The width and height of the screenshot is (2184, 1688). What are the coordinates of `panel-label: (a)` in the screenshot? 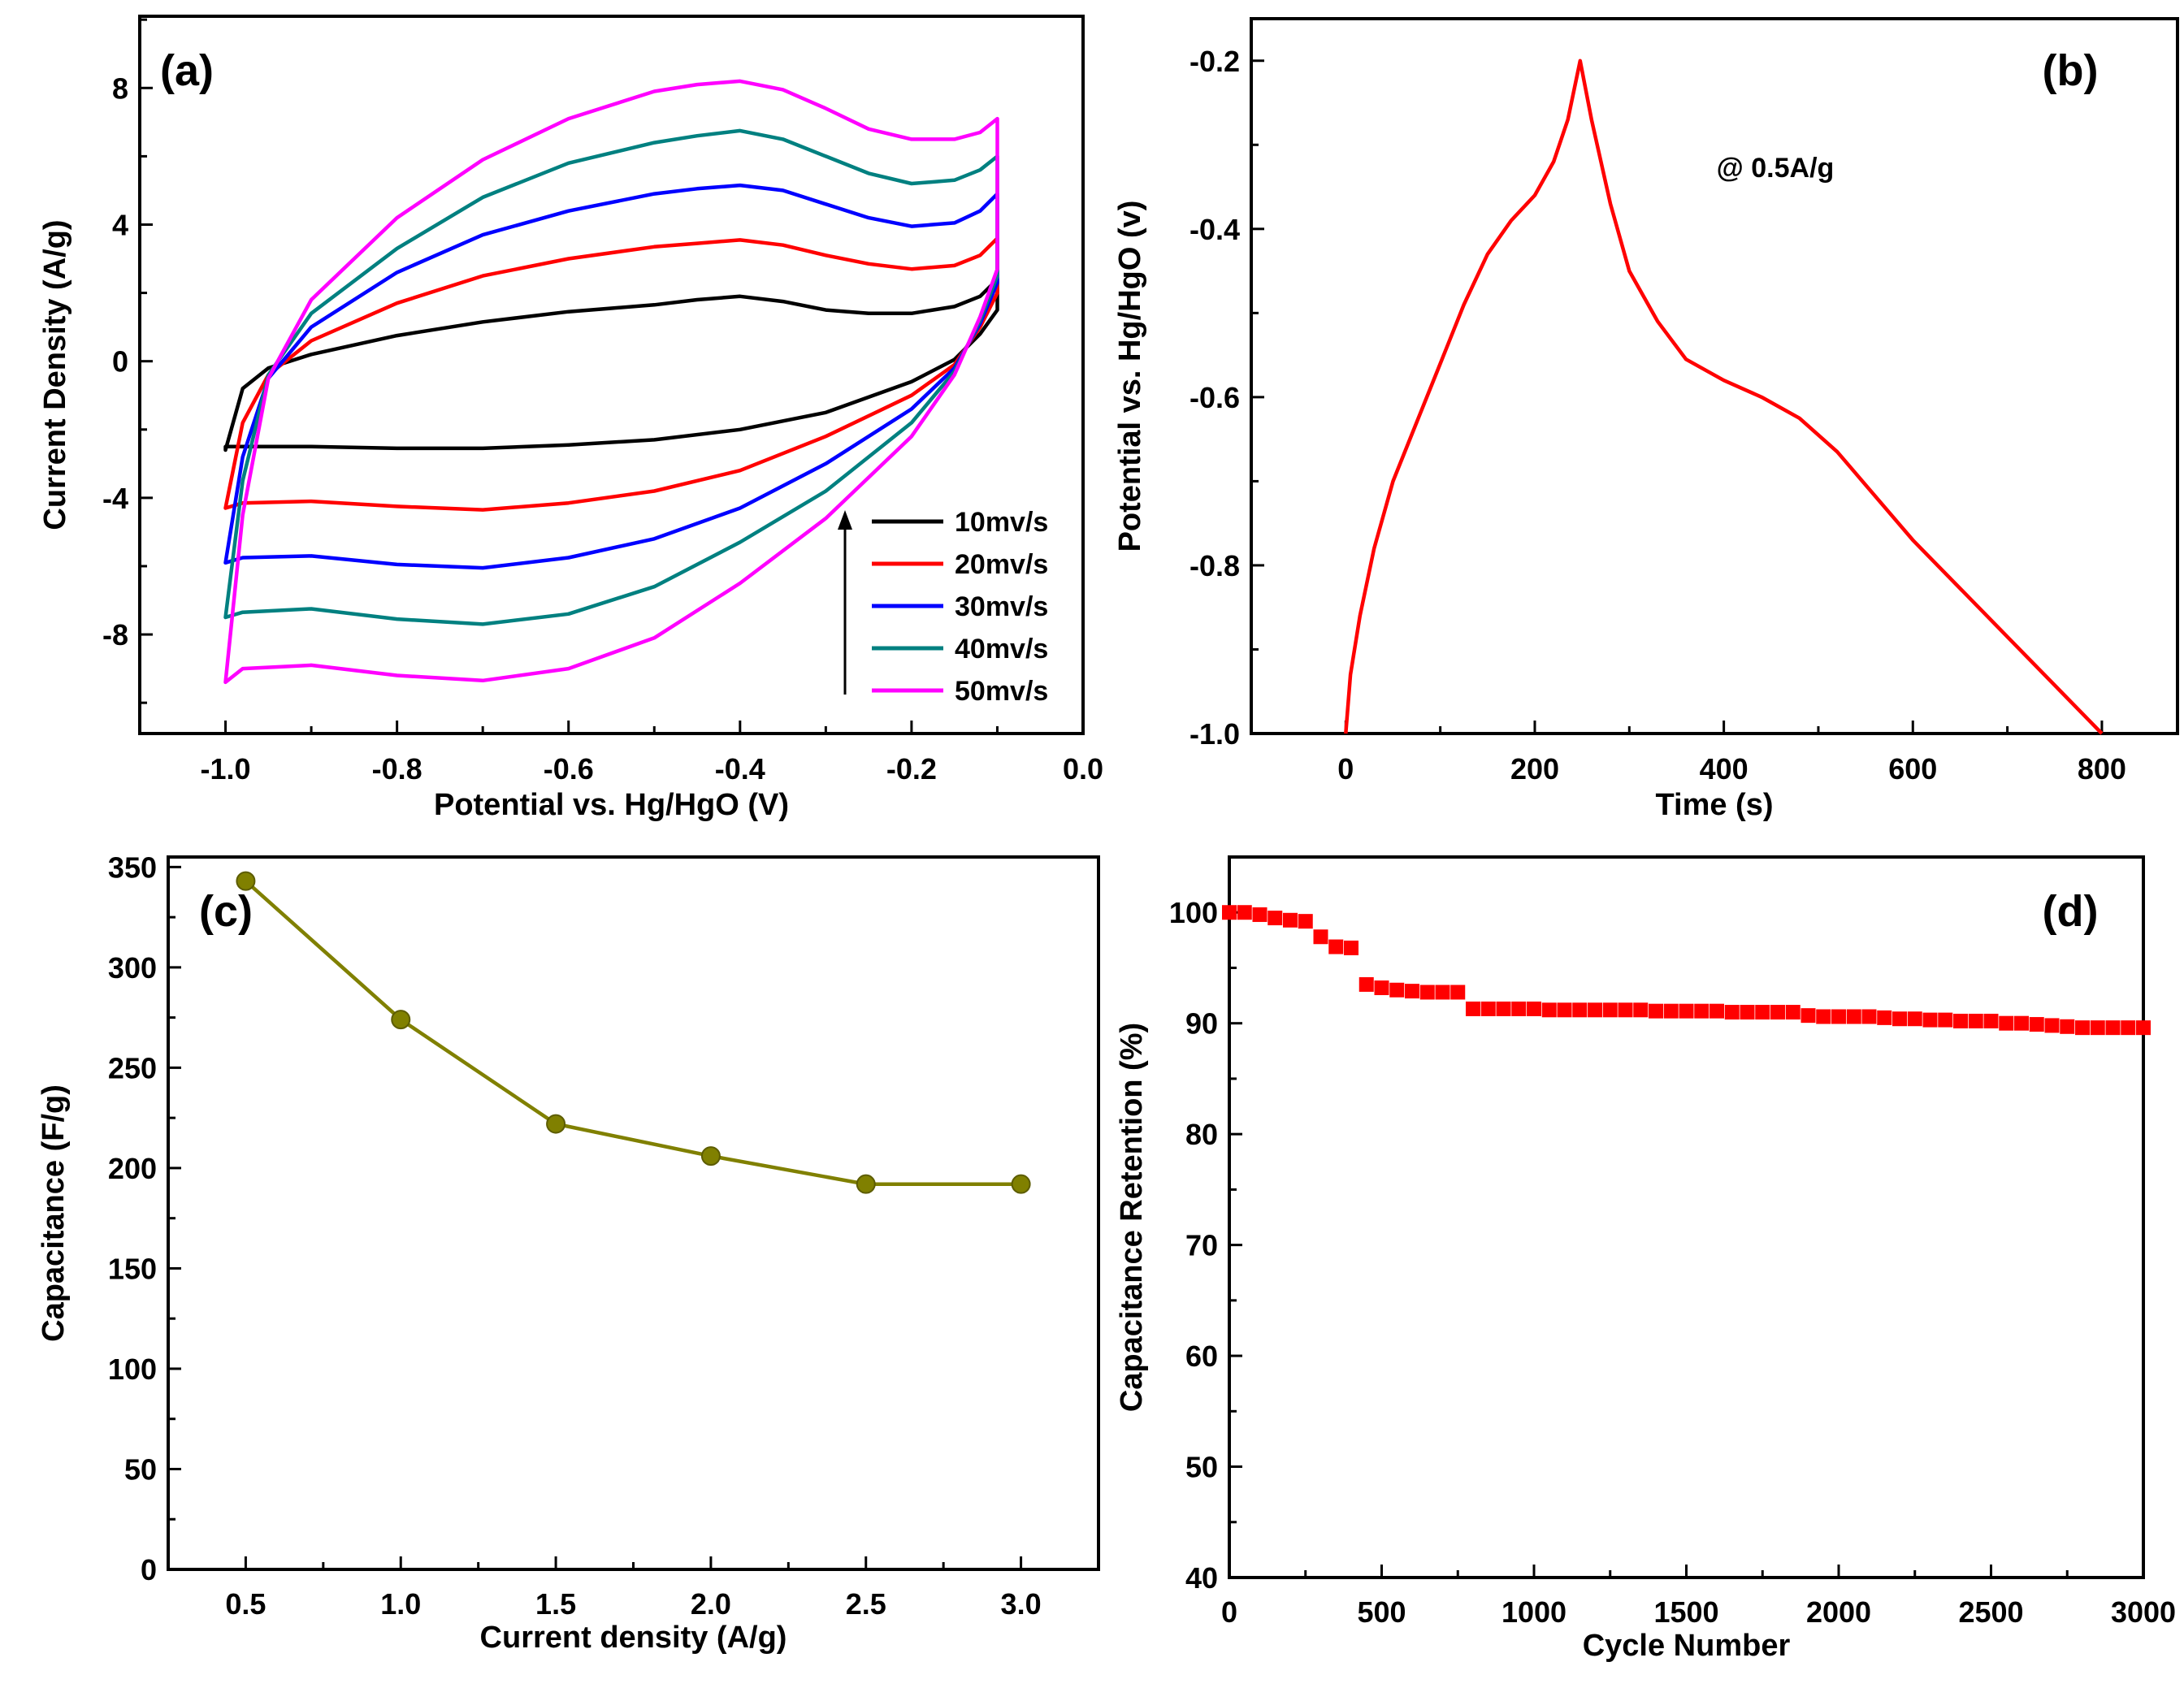 It's located at (187, 70).